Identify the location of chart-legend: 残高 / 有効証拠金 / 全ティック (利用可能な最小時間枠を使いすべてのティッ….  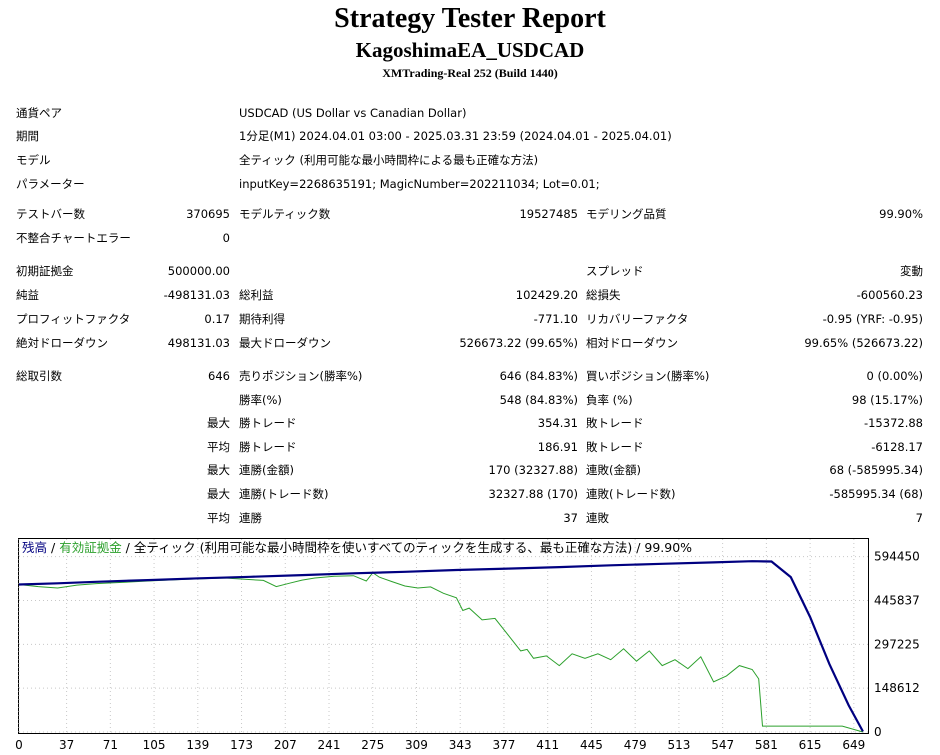
(357, 547).